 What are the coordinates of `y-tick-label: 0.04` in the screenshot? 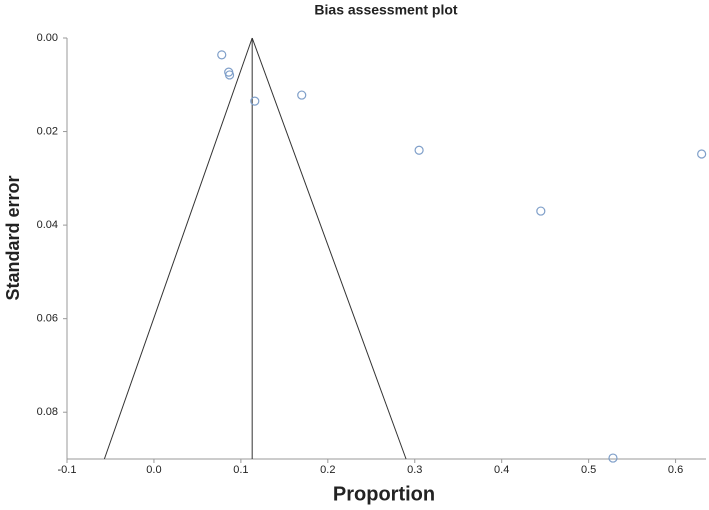 It's located at (47, 225).